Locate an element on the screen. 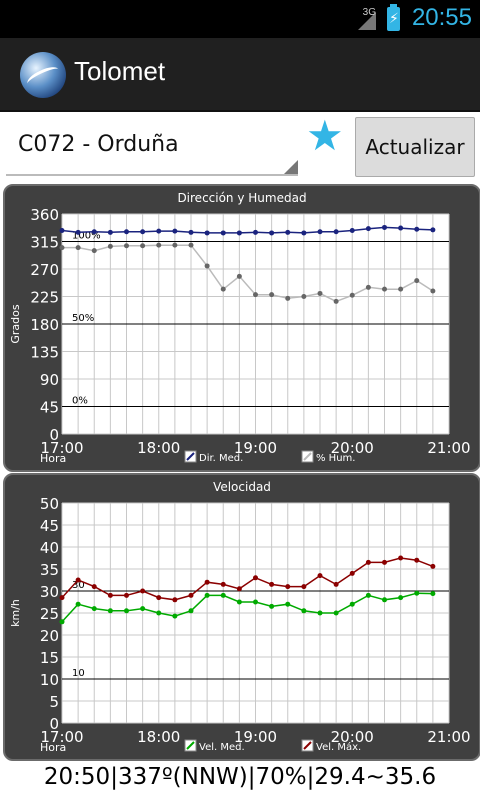  tolomet-logo-icon is located at coordinates (43, 75).